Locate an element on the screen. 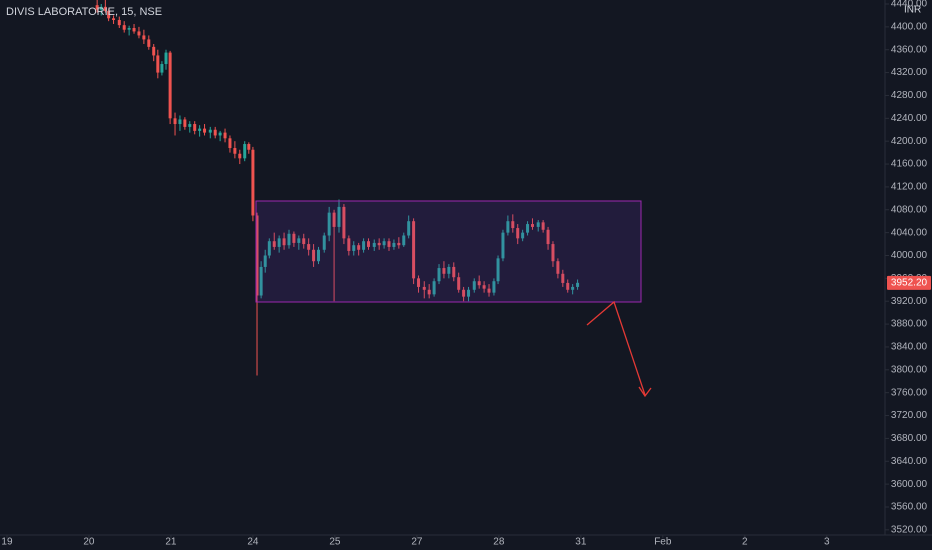  y-tick-label: 4000.00 is located at coordinates (909, 255).